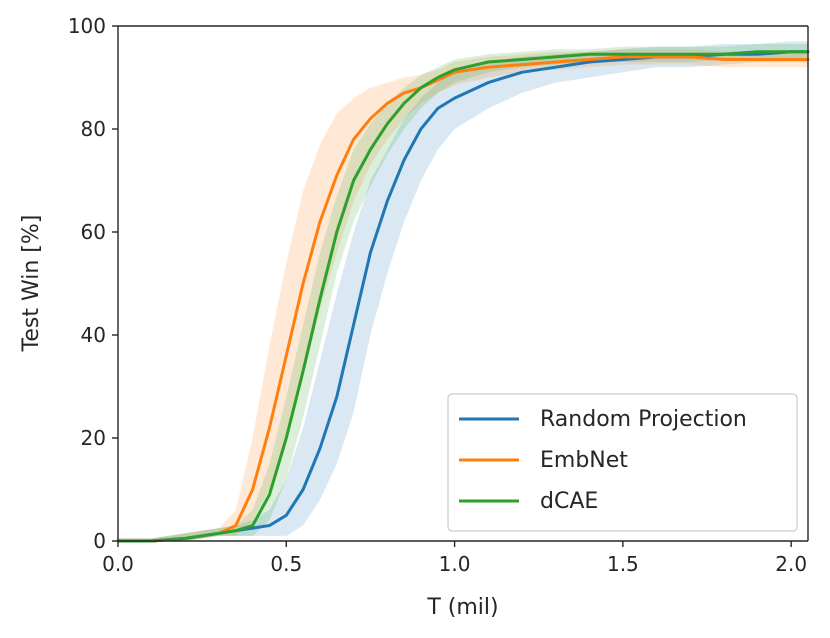 This screenshot has width=830, height=638. I want to click on x-tick-label: 2.0, so click(791, 564).